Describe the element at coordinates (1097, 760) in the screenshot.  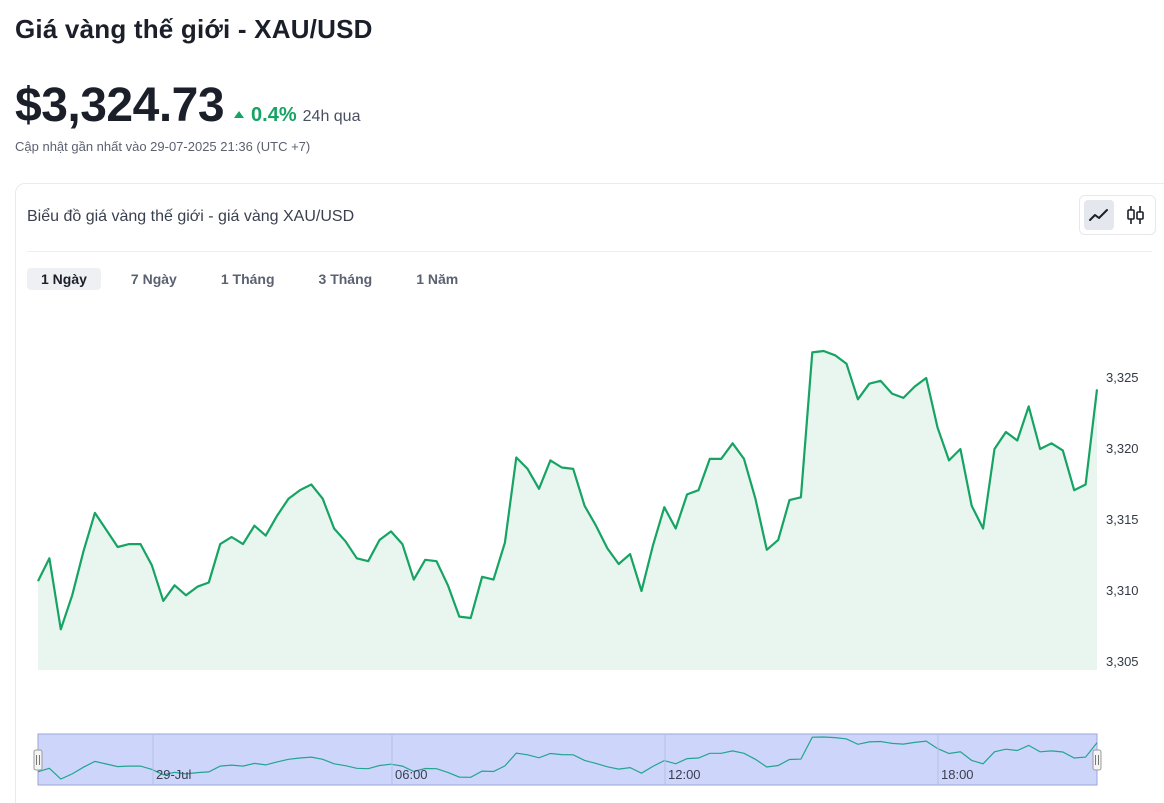
I see `navigator-handle-right` at that location.